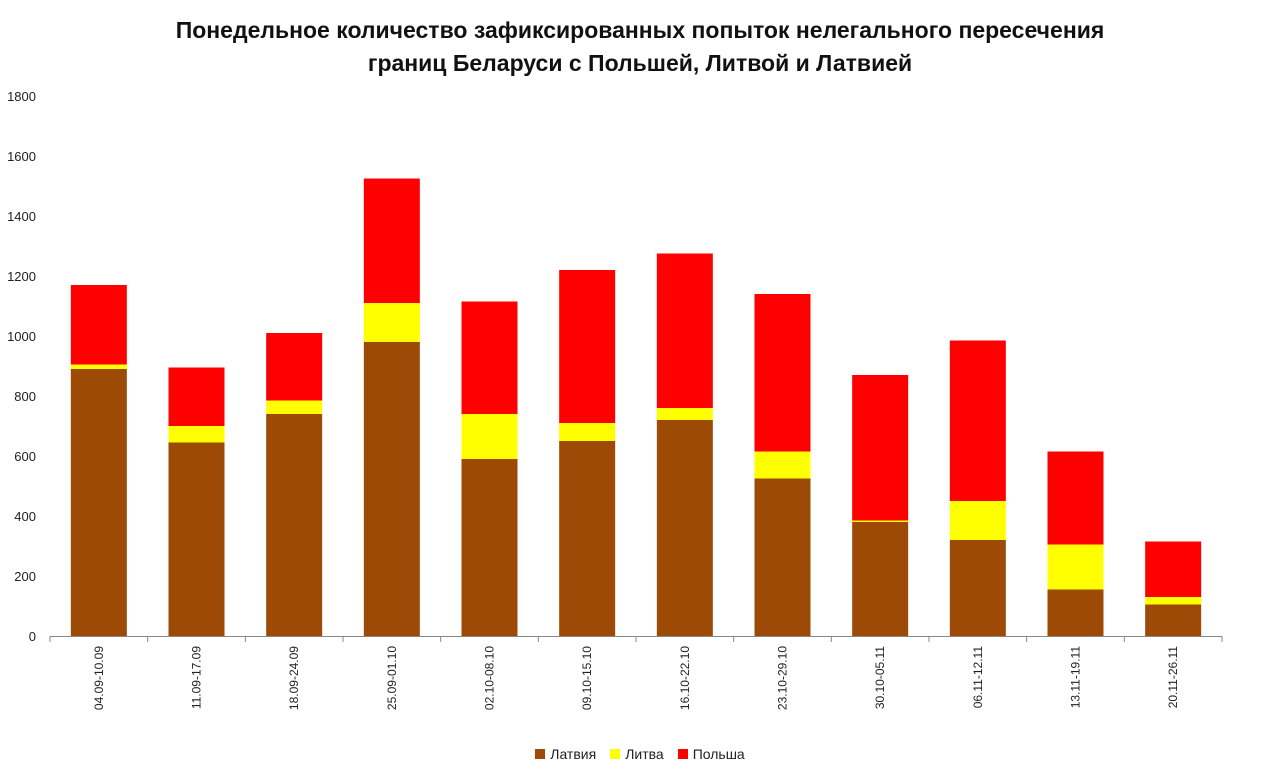  I want to click on legend-item: Литва, so click(637, 754).